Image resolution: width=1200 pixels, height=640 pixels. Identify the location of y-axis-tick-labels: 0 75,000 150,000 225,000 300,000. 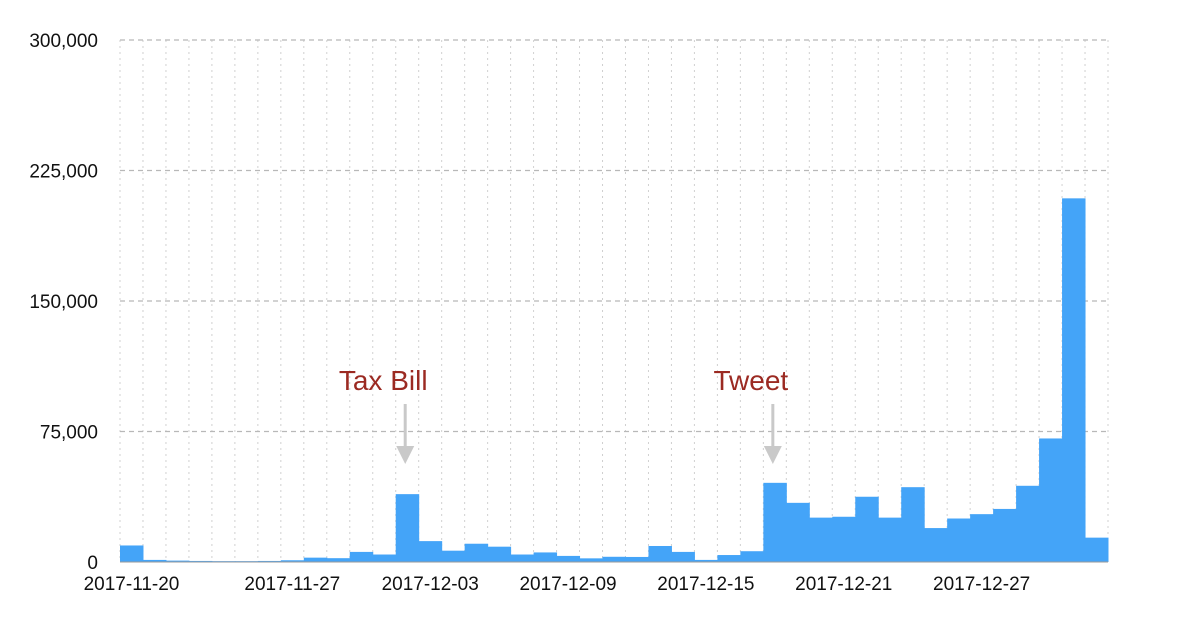
(63, 302).